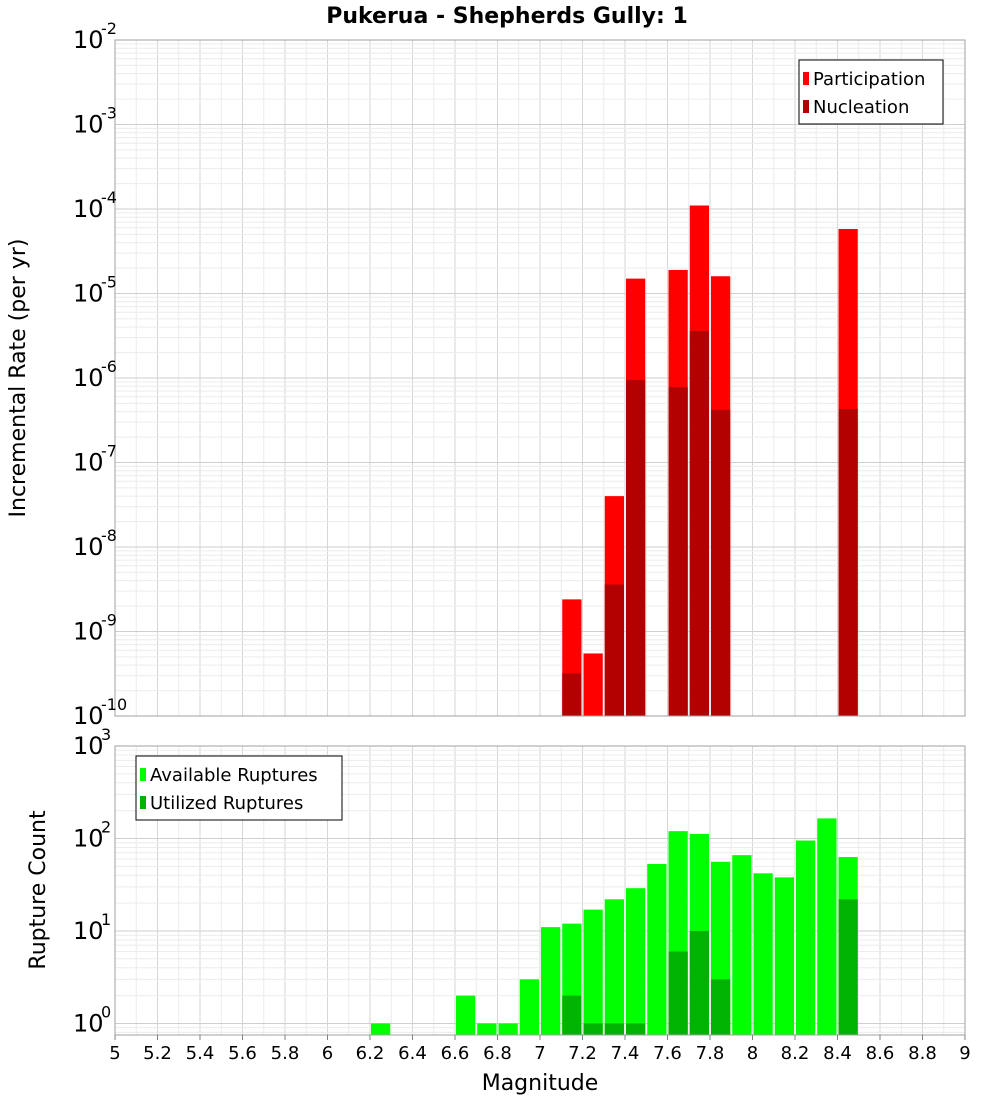 The width and height of the screenshot is (1000, 1100). I want to click on x-tick-label: 5.2, so click(157, 1053).